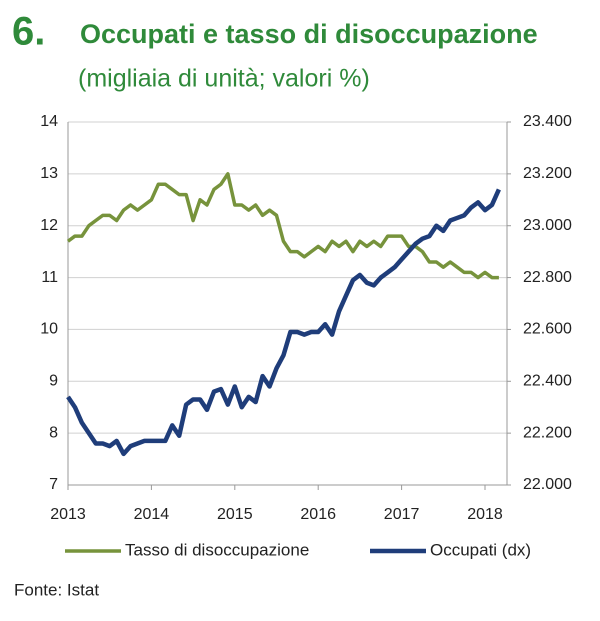  Describe the element at coordinates (235, 514) in the screenshot. I see `x-tick-label: 2015` at that location.